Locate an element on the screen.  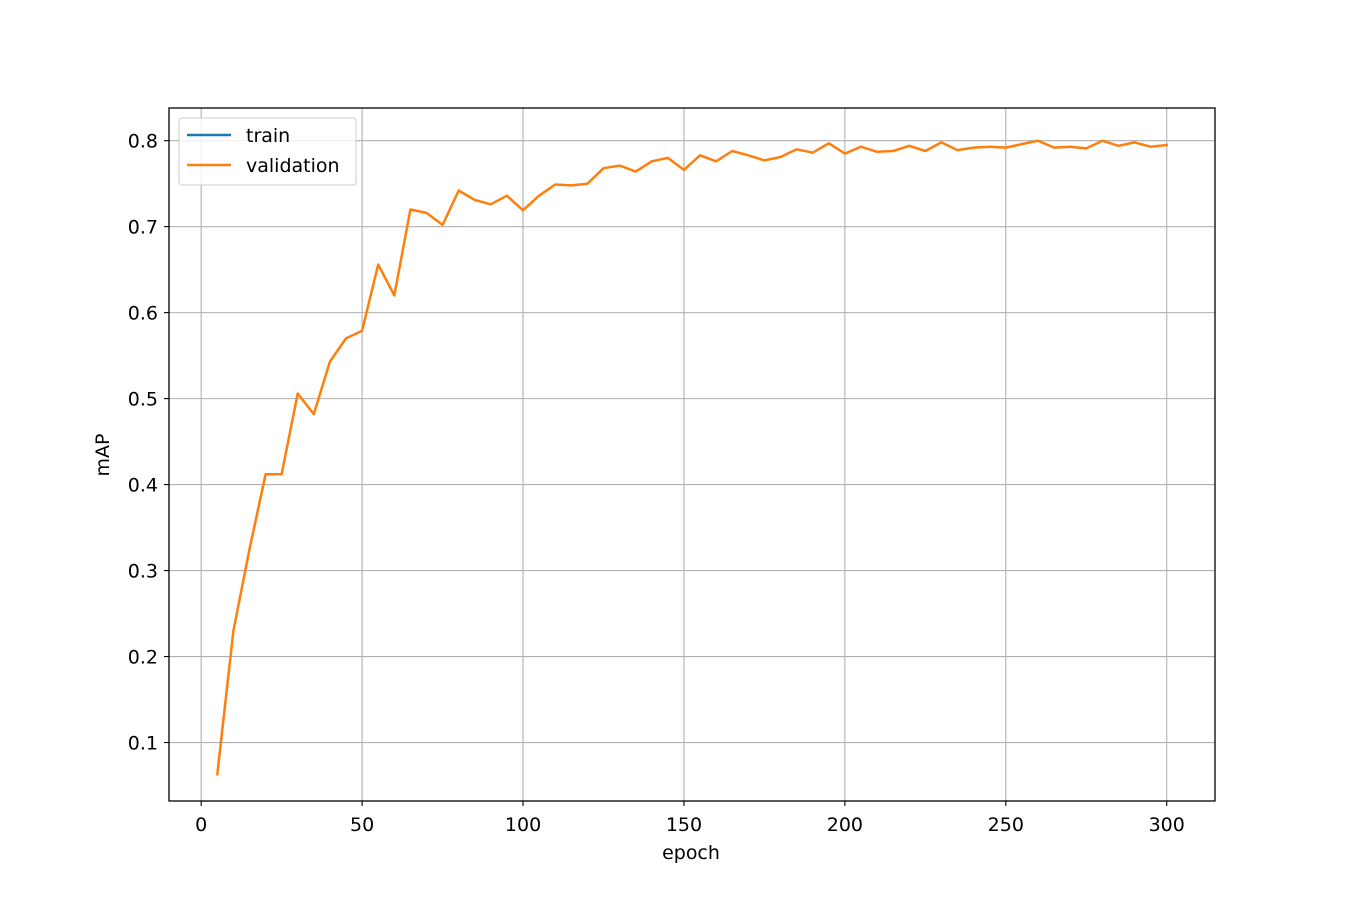
legend: train validation is located at coordinates (267, 151).